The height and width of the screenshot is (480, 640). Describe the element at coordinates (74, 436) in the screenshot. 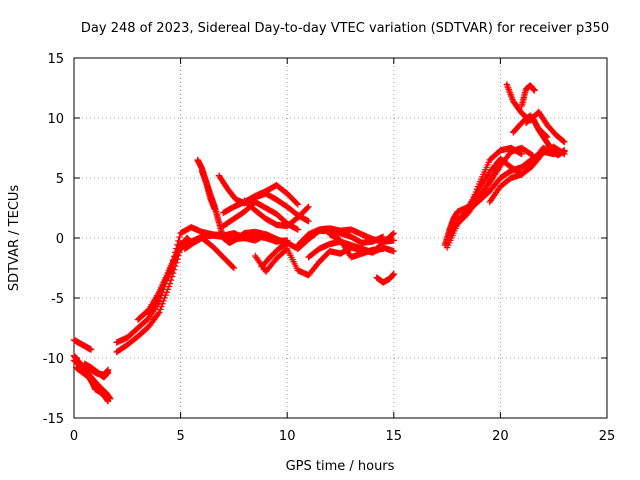

I see `x-tick-label: 0` at that location.